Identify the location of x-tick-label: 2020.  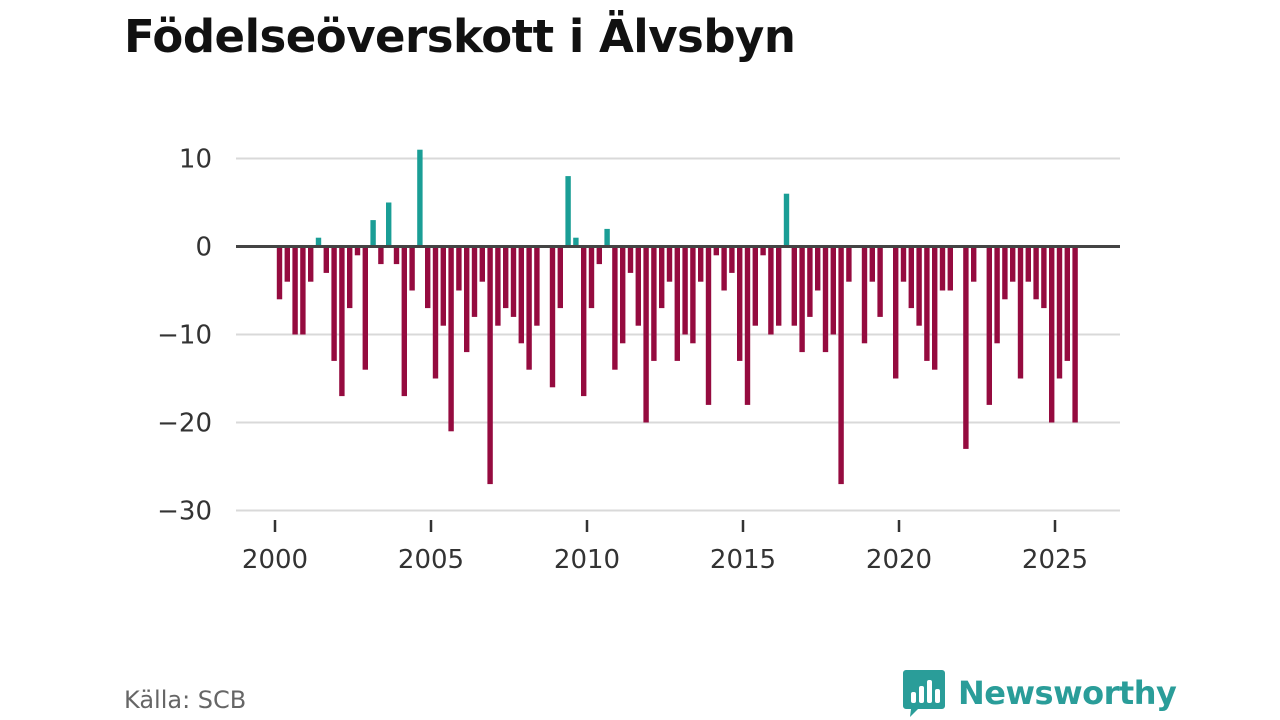
(899, 560).